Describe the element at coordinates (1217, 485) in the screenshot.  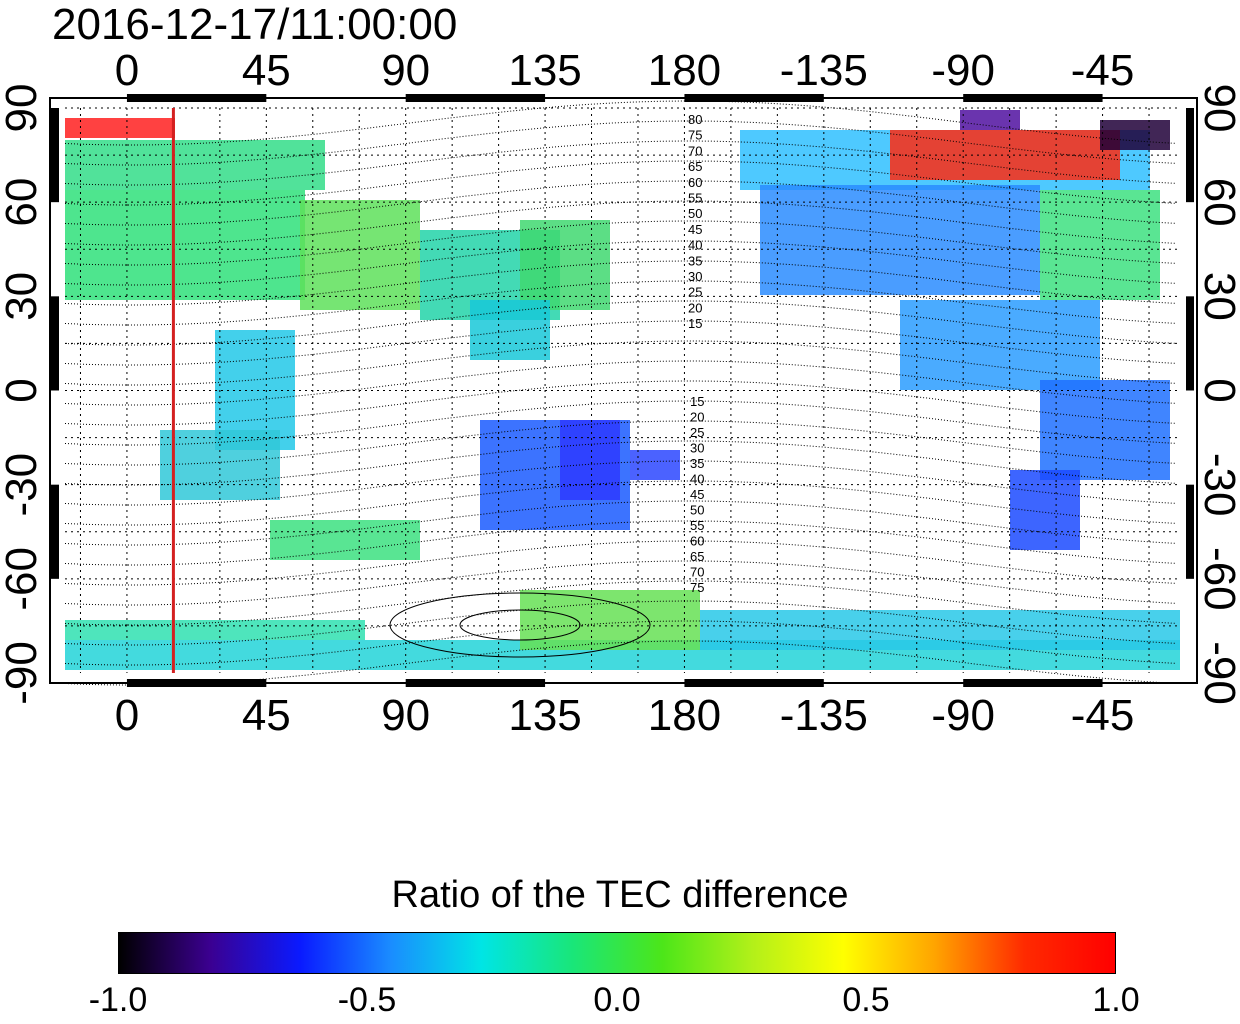
I see `y-tick-right: -30` at that location.